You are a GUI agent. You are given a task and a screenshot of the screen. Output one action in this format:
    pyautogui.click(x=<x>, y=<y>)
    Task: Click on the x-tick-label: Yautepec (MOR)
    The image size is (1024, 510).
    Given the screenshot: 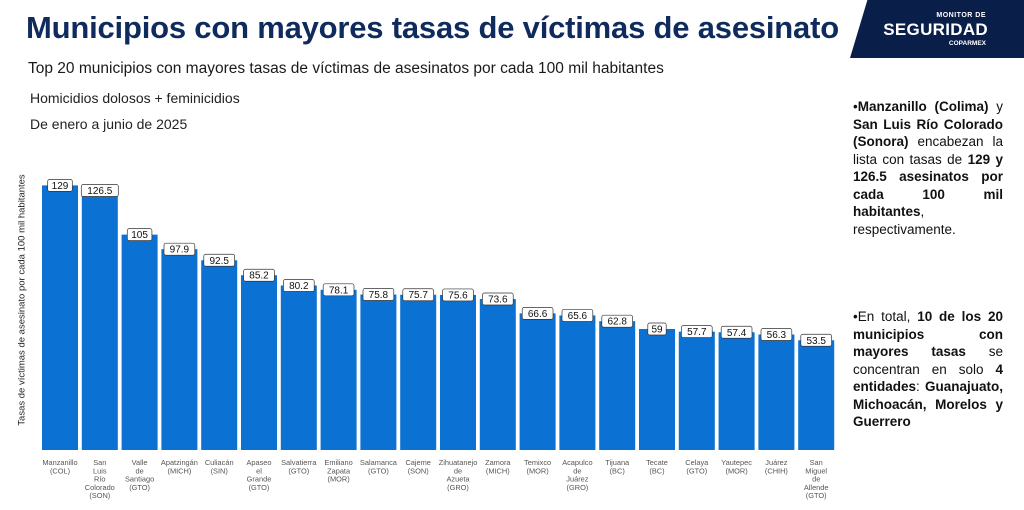 What is the action you would take?
    pyautogui.click(x=736, y=466)
    